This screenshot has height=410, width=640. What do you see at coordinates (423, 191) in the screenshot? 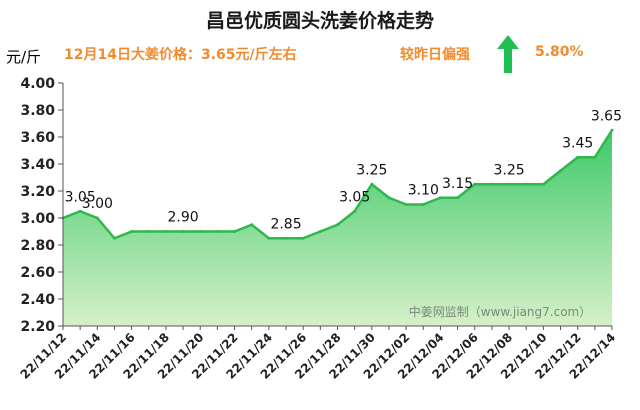
I see `data-label: 3.10` at bounding box center [423, 191].